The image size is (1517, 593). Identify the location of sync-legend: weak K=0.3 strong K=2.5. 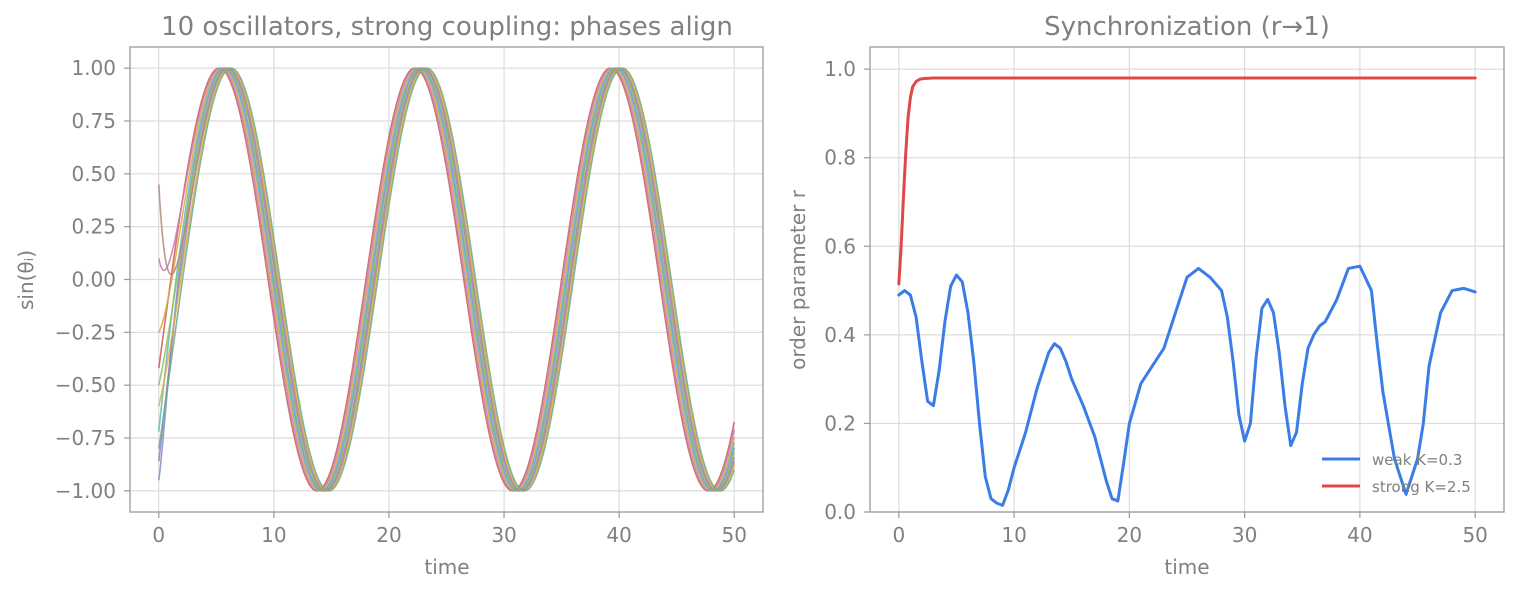
(1396, 473).